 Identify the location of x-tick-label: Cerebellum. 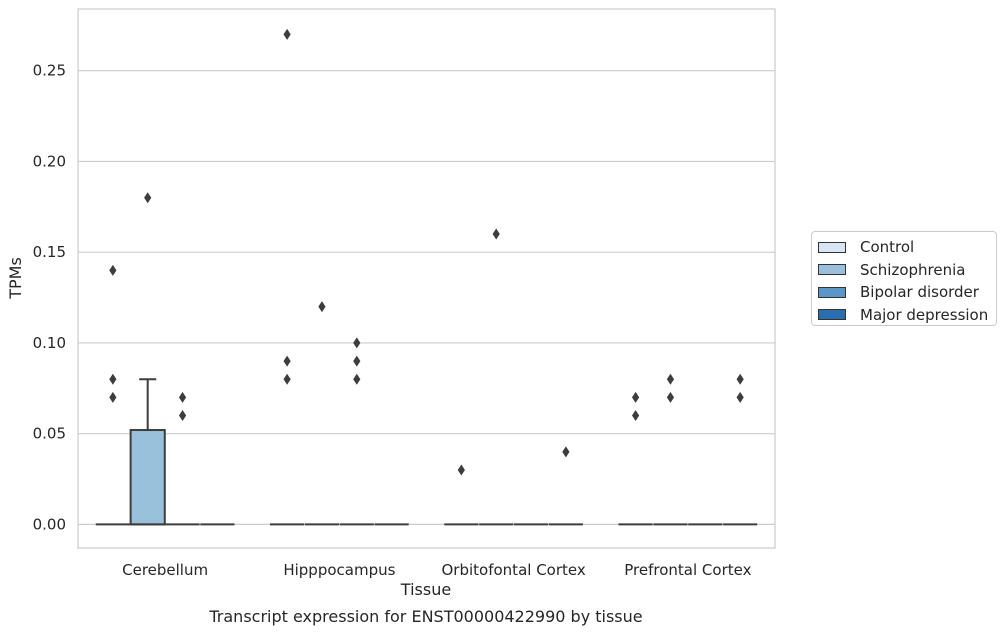
(165, 570).